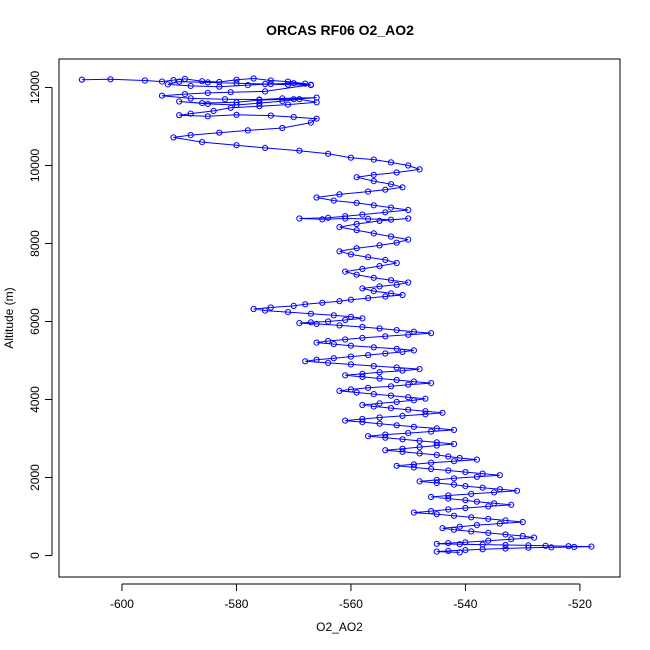  Describe the element at coordinates (35, 243) in the screenshot. I see `y-tick-label: 8000` at that location.